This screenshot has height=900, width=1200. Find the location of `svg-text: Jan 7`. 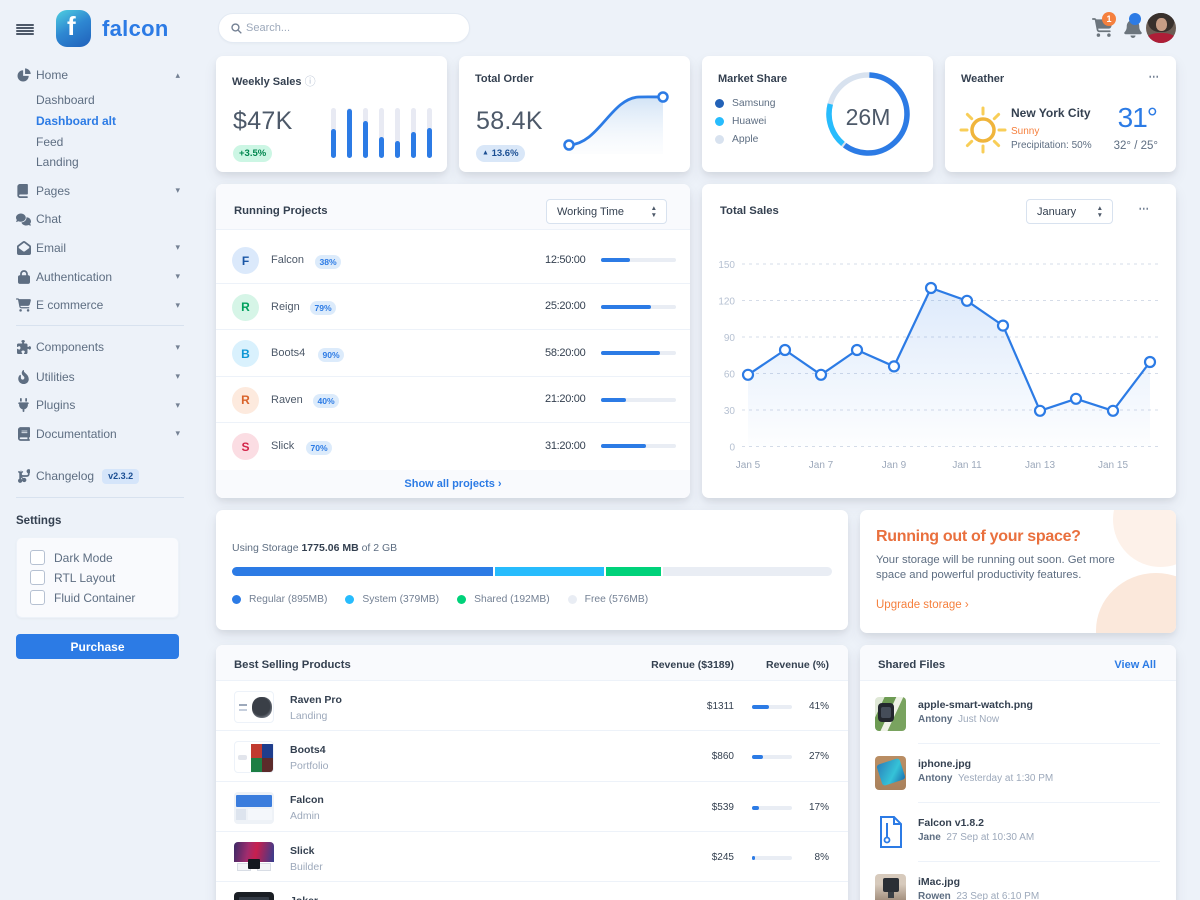

svg-text: Jan 7 is located at coordinates (821, 465).